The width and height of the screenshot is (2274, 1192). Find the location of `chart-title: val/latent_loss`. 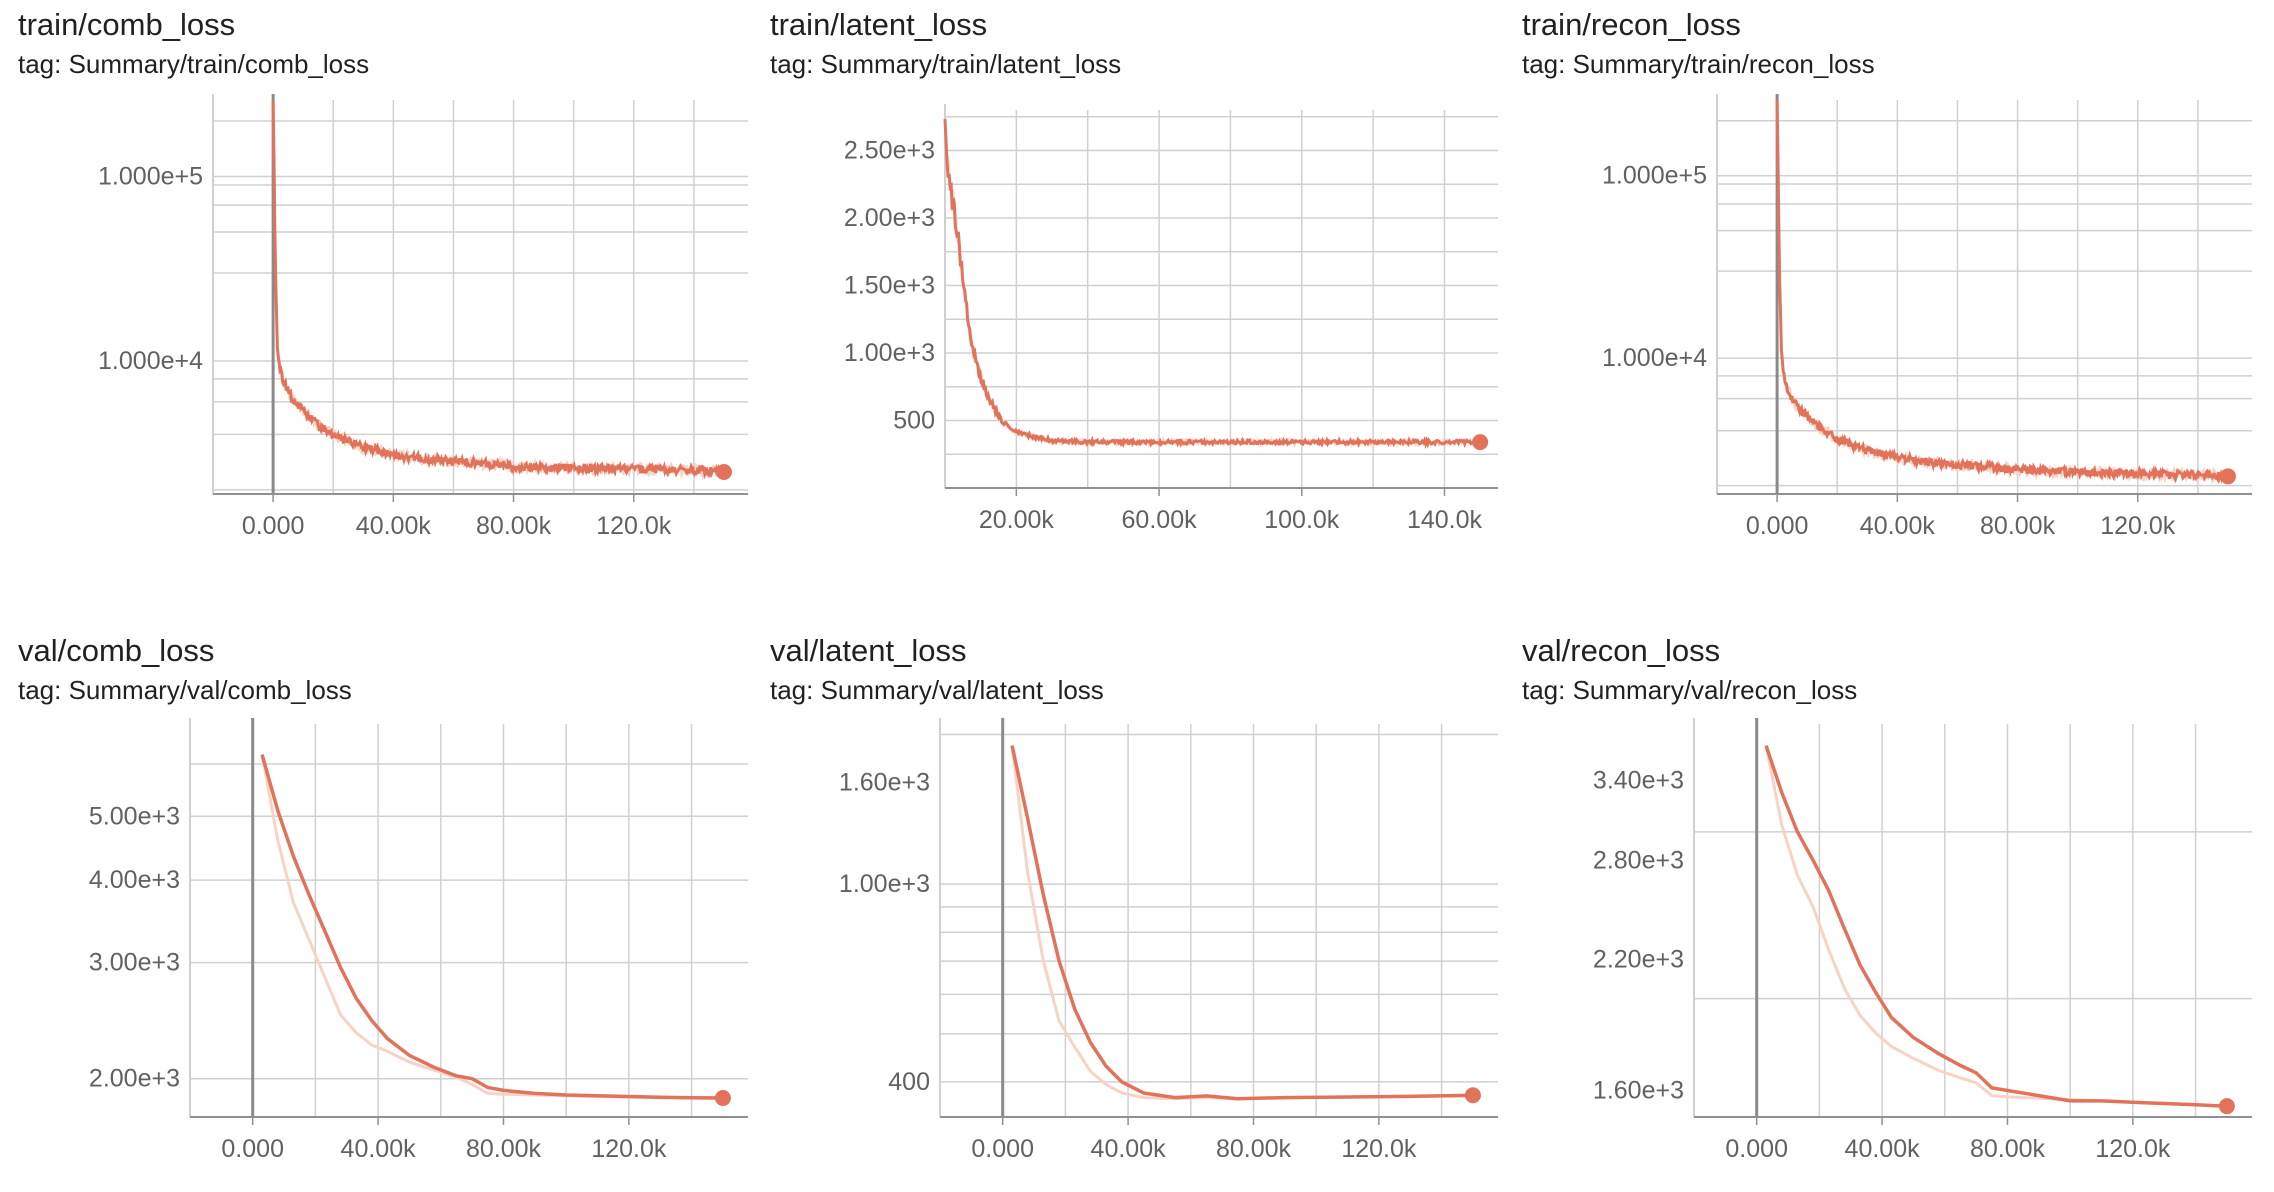

chart-title: val/latent_loss is located at coordinates (868, 650).